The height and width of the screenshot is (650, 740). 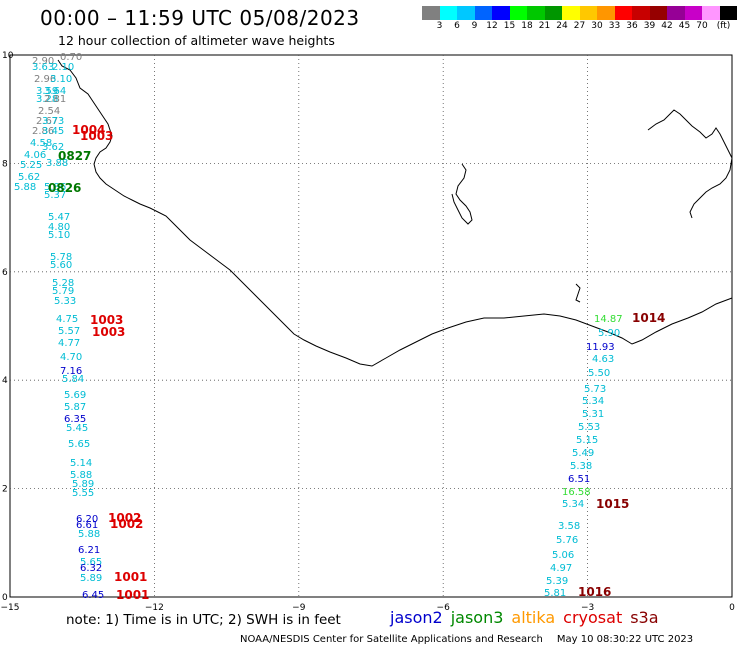 What do you see at coordinates (63, 291) in the screenshot?
I see `wave-height-label: 5.79` at bounding box center [63, 291].